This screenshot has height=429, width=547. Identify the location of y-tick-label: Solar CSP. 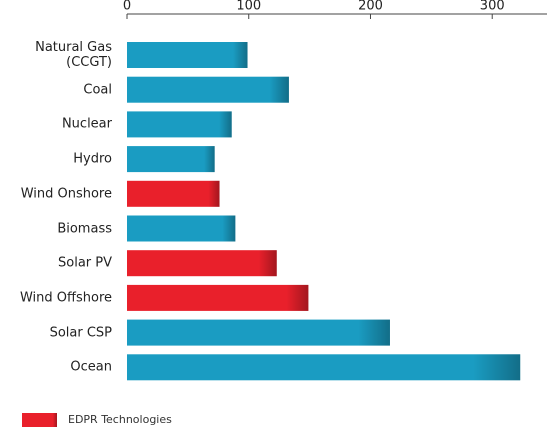
(80, 333).